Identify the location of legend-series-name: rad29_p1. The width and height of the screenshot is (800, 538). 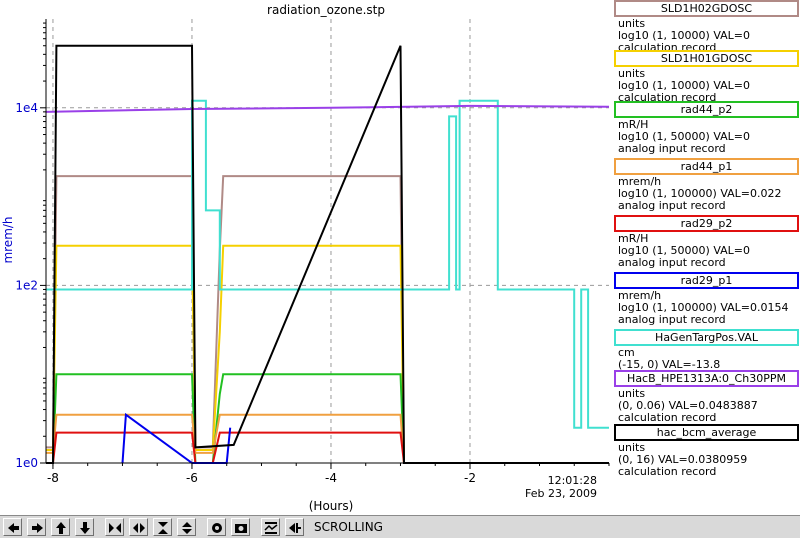
(706, 280).